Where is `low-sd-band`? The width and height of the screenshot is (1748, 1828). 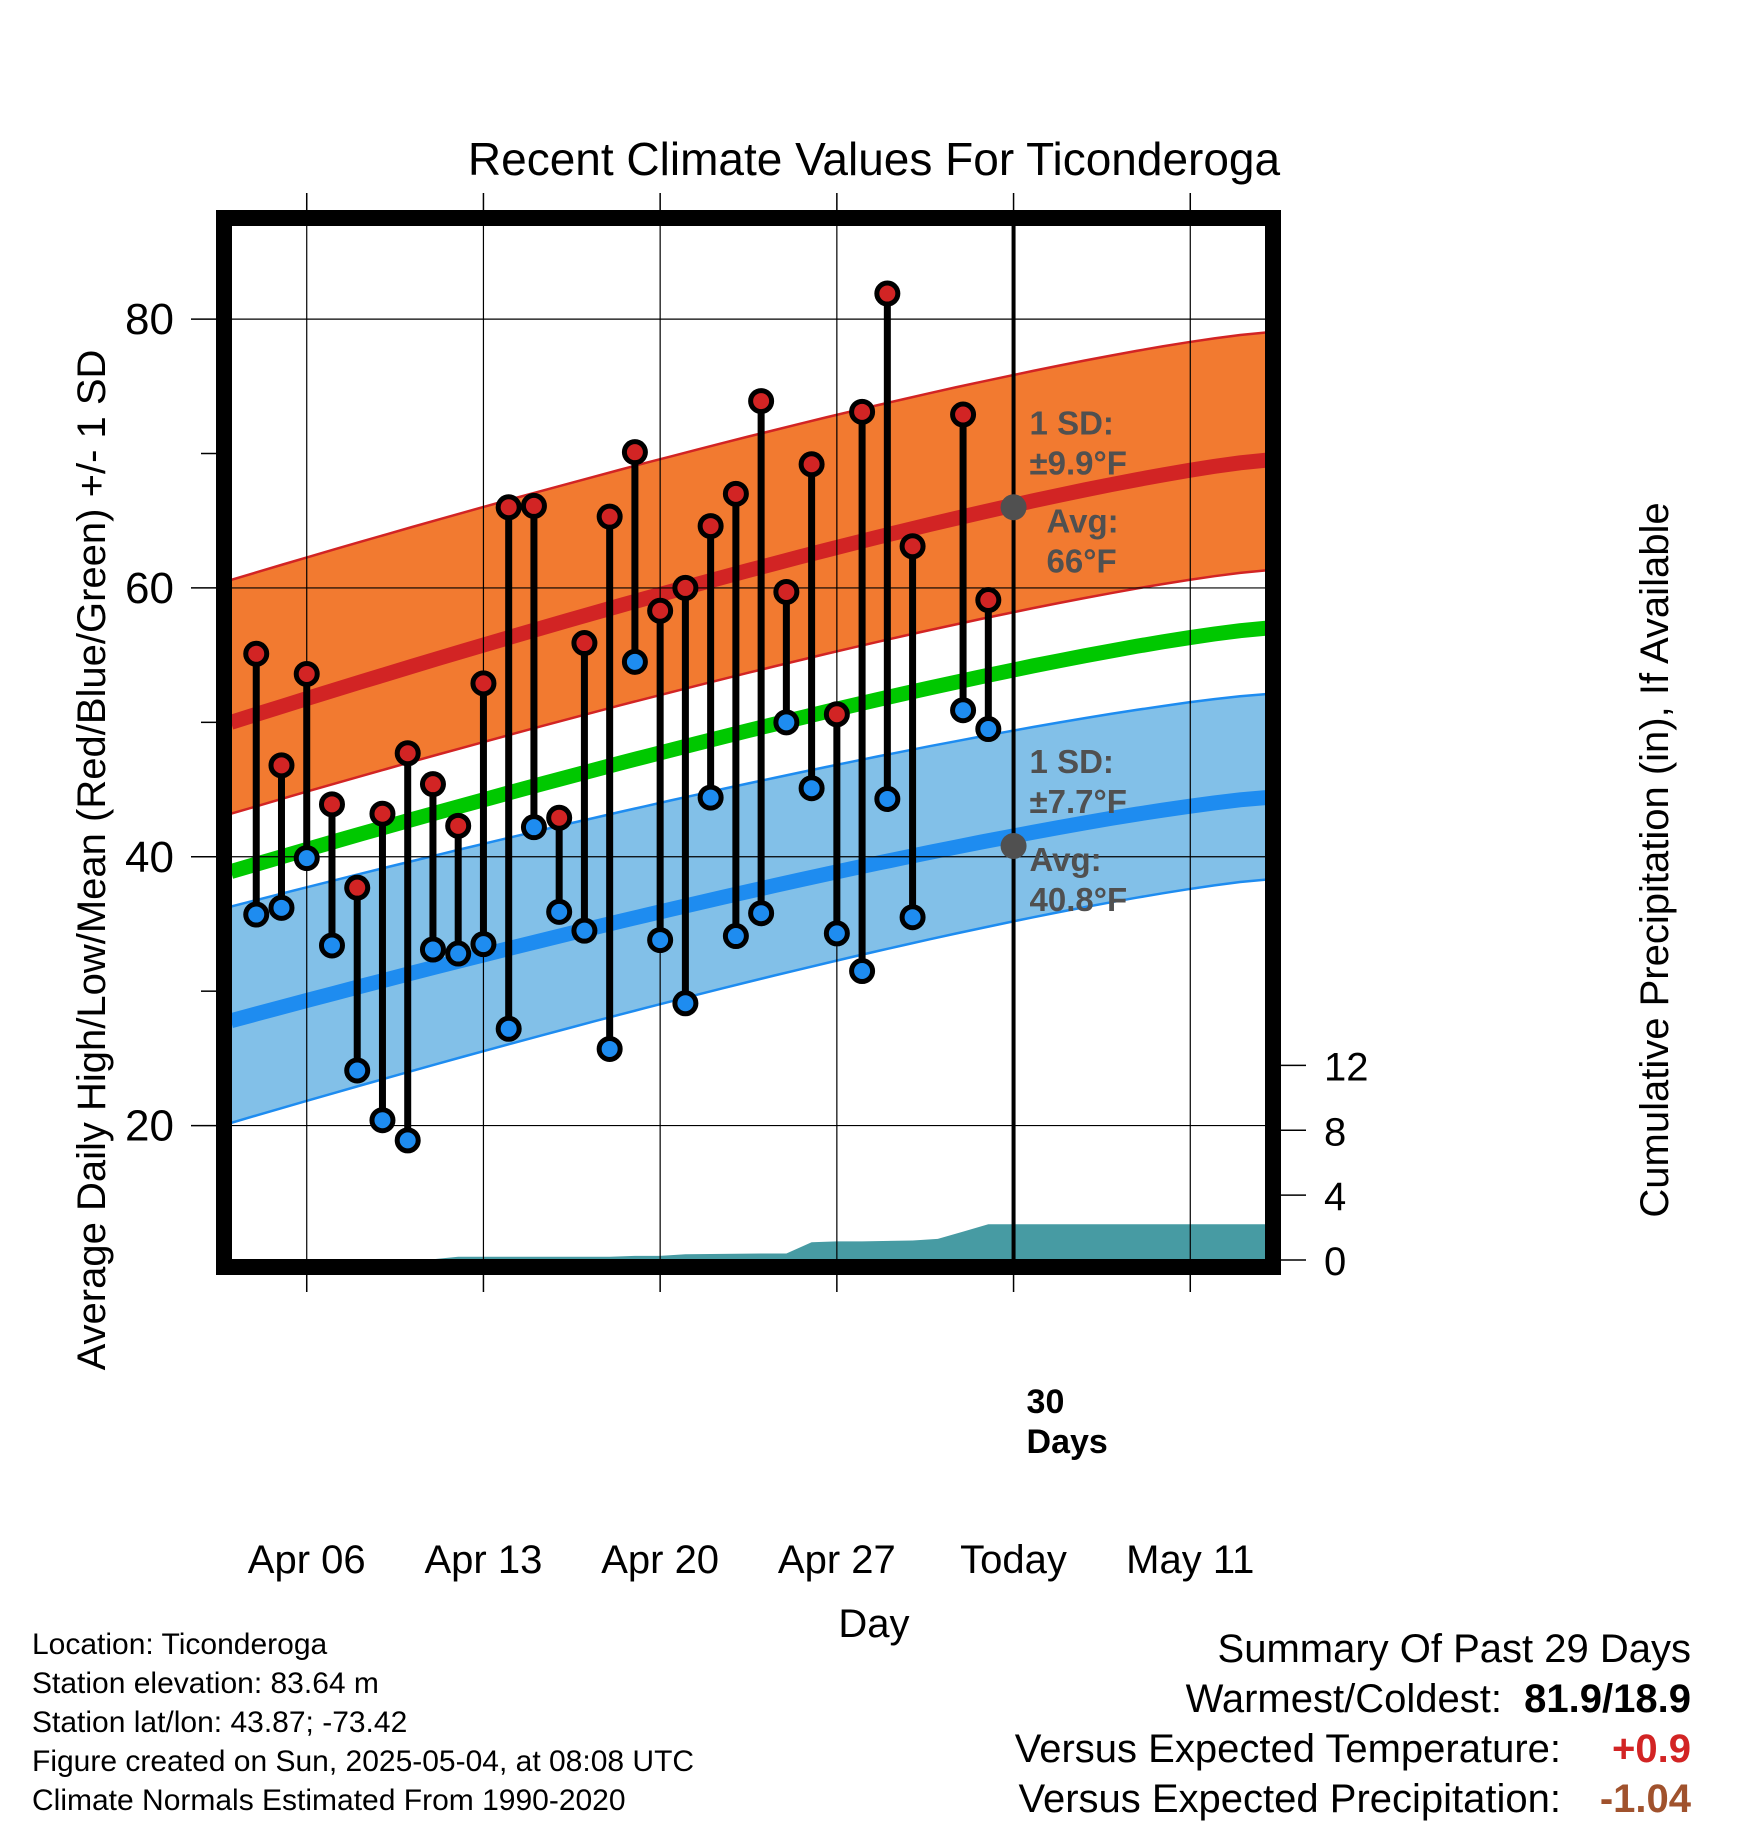
low-sd-band is located at coordinates (748, 908).